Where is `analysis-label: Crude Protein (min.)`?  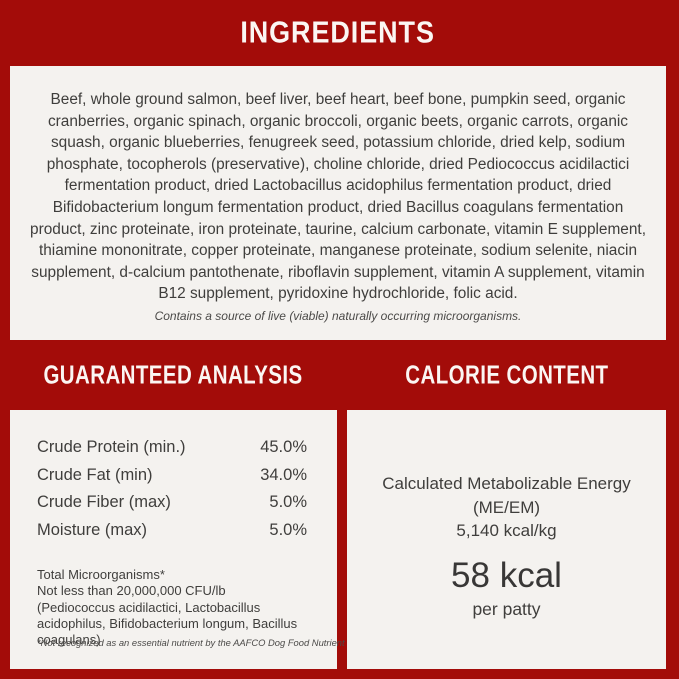
analysis-label: Crude Protein (min.) is located at coordinates (111, 447).